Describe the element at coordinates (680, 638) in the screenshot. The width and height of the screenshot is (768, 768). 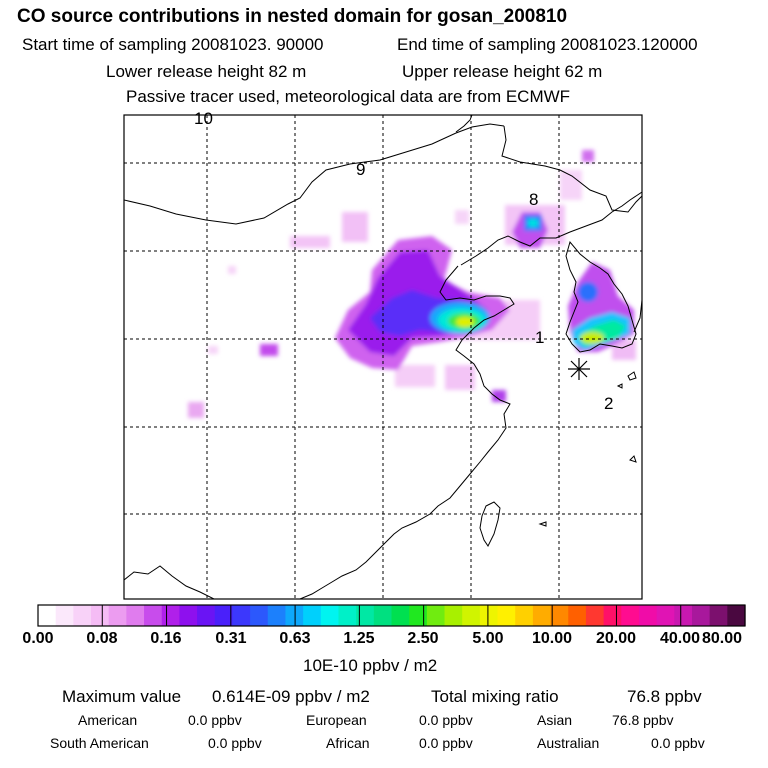
I see `colorbar-tick: 40.00` at that location.